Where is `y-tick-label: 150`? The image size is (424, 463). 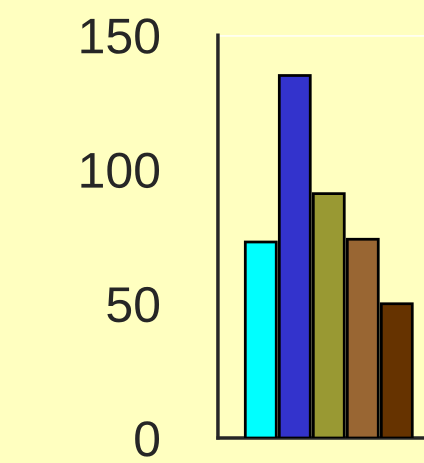
y-tick-label: 150 is located at coordinates (120, 36).